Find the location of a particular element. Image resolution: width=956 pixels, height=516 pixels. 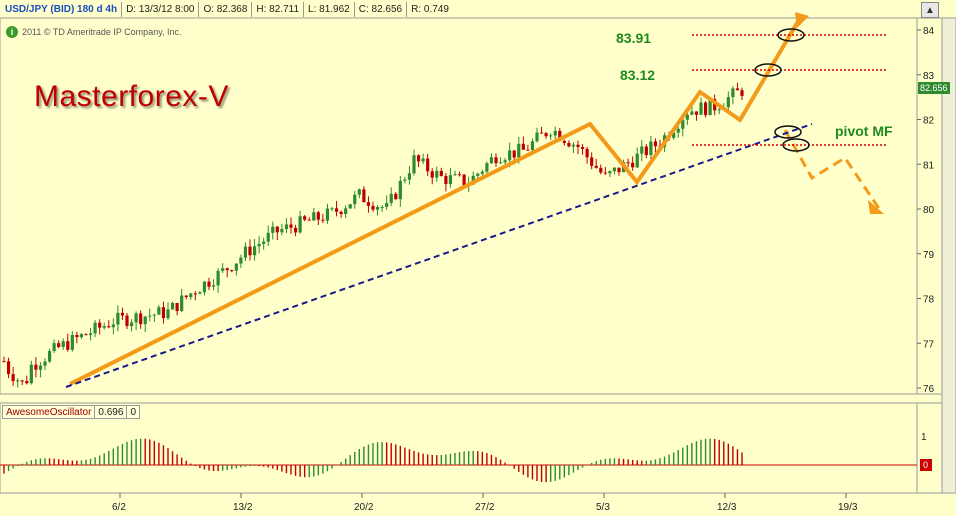

y-tick-label: 76 is located at coordinates (929, 389).